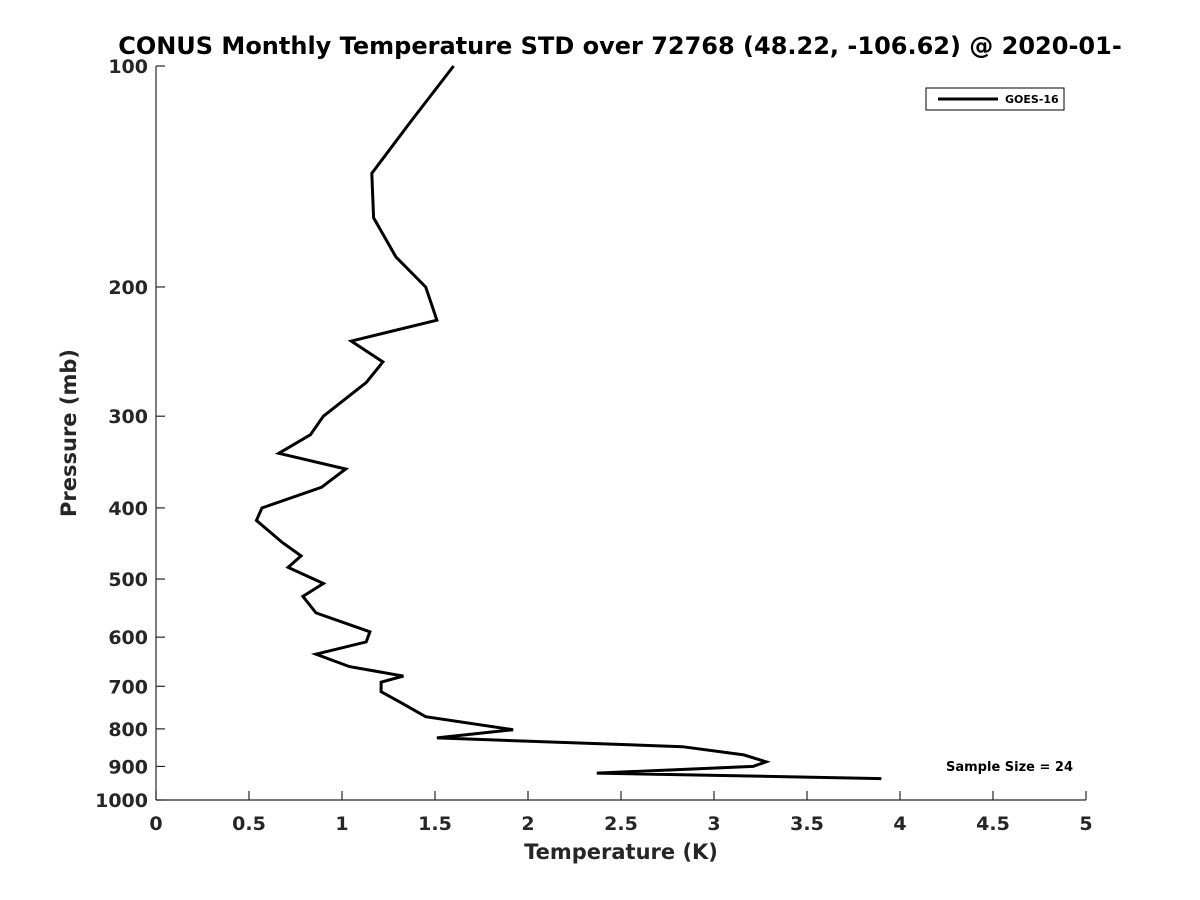 The width and height of the screenshot is (1200, 900). I want to click on y-tick-label: 600, so click(128, 638).